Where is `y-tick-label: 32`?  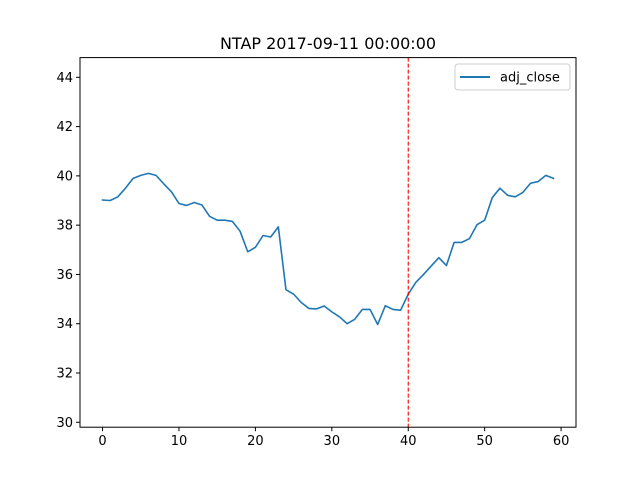 y-tick-label: 32 is located at coordinates (64, 373).